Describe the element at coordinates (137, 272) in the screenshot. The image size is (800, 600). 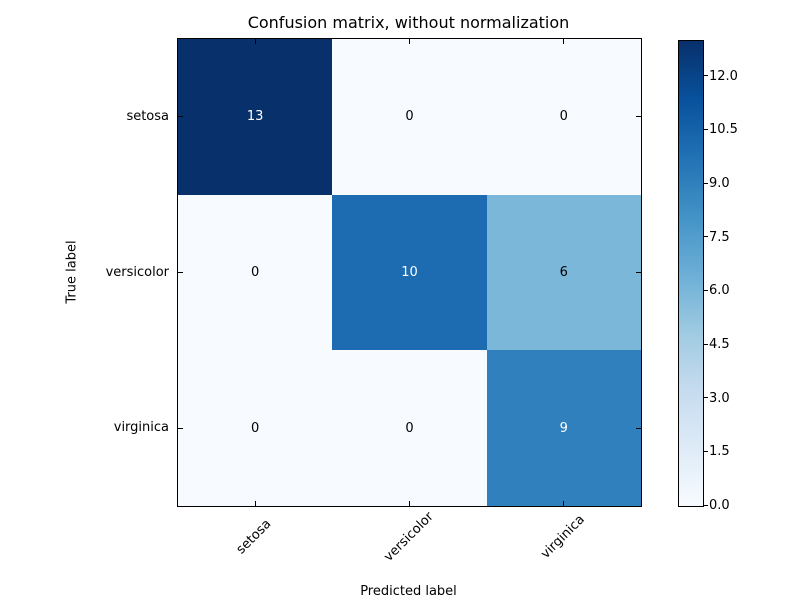
I see `y-tick-label-versicolor: versicolor` at that location.